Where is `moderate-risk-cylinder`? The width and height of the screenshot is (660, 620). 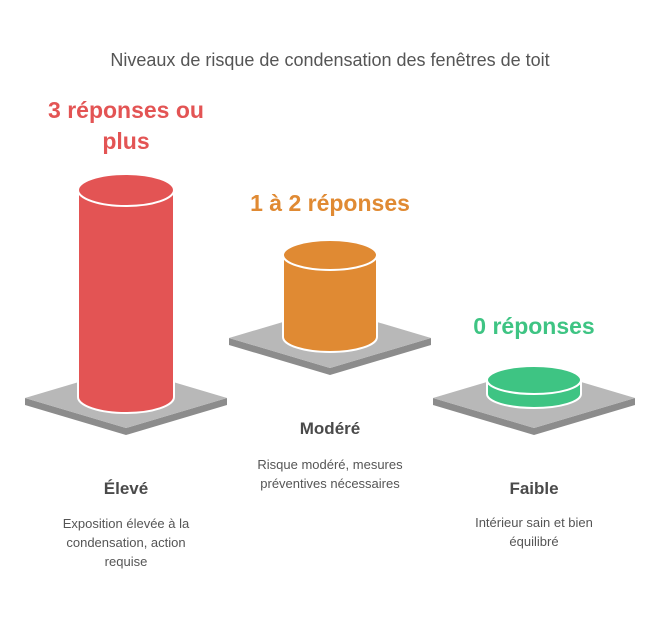 moderate-risk-cylinder is located at coordinates (330, 296).